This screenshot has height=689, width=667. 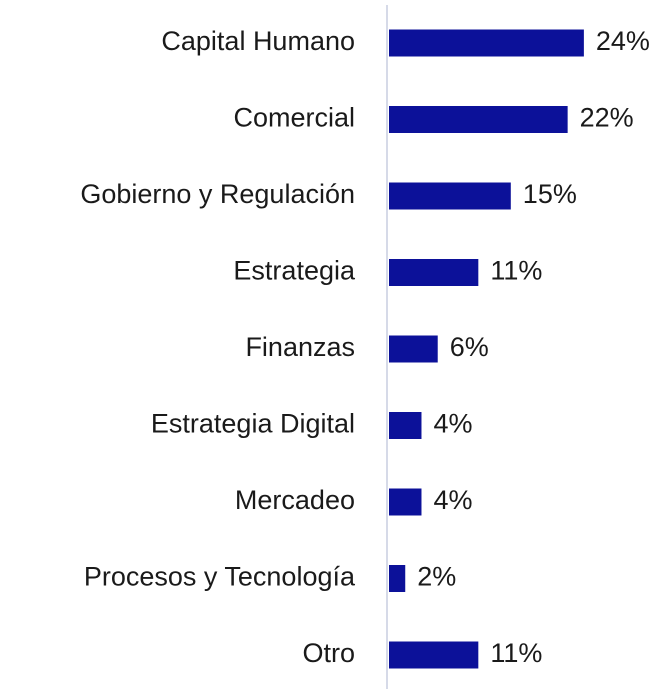 What do you see at coordinates (258, 41) in the screenshot?
I see `category-label: Capital Humano` at bounding box center [258, 41].